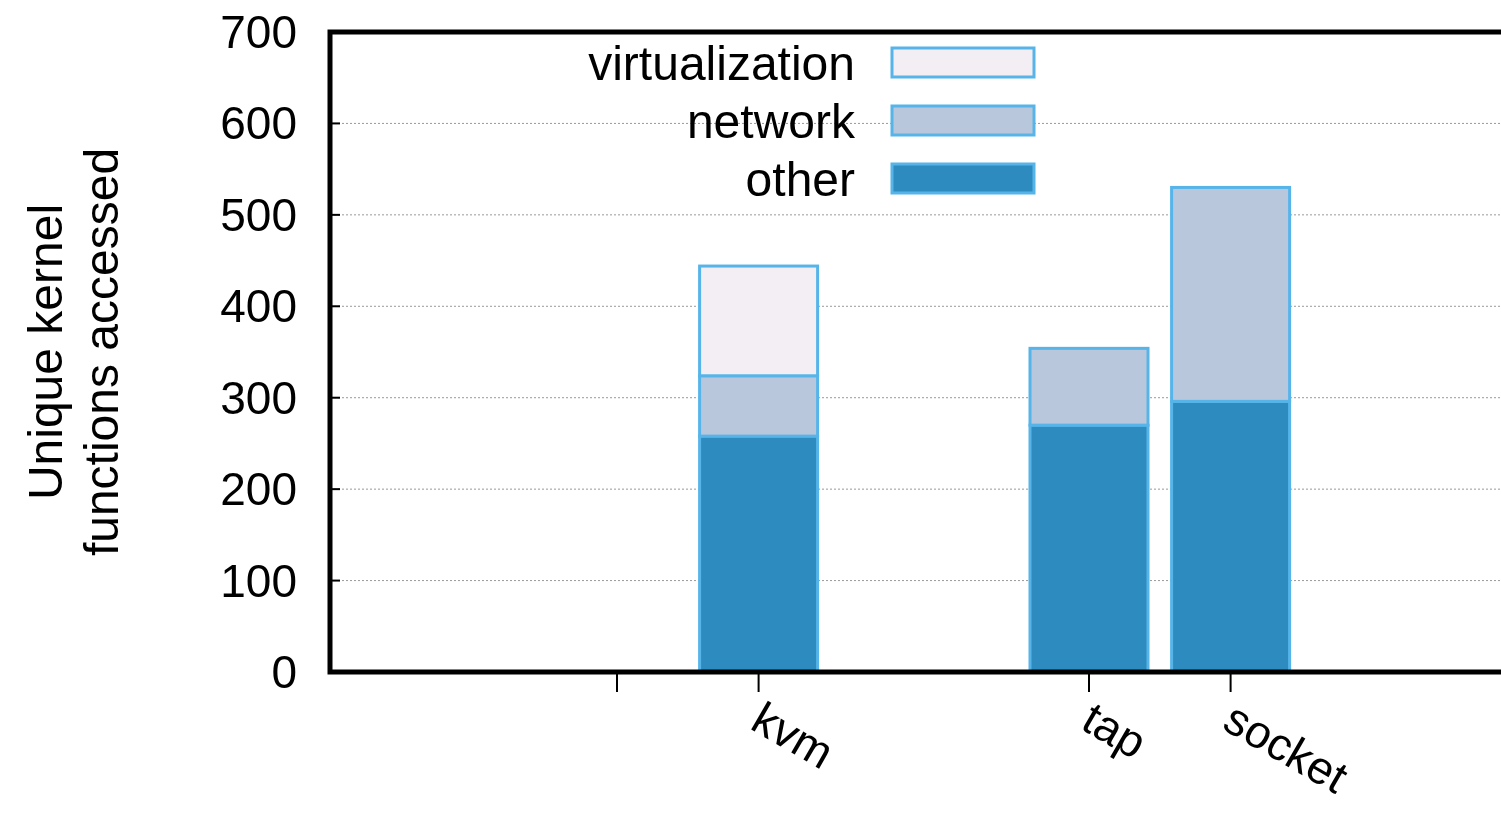 Image resolution: width=1501 pixels, height=830 pixels. What do you see at coordinates (258, 580) in the screenshot?
I see `y-tick-label: 100` at bounding box center [258, 580].